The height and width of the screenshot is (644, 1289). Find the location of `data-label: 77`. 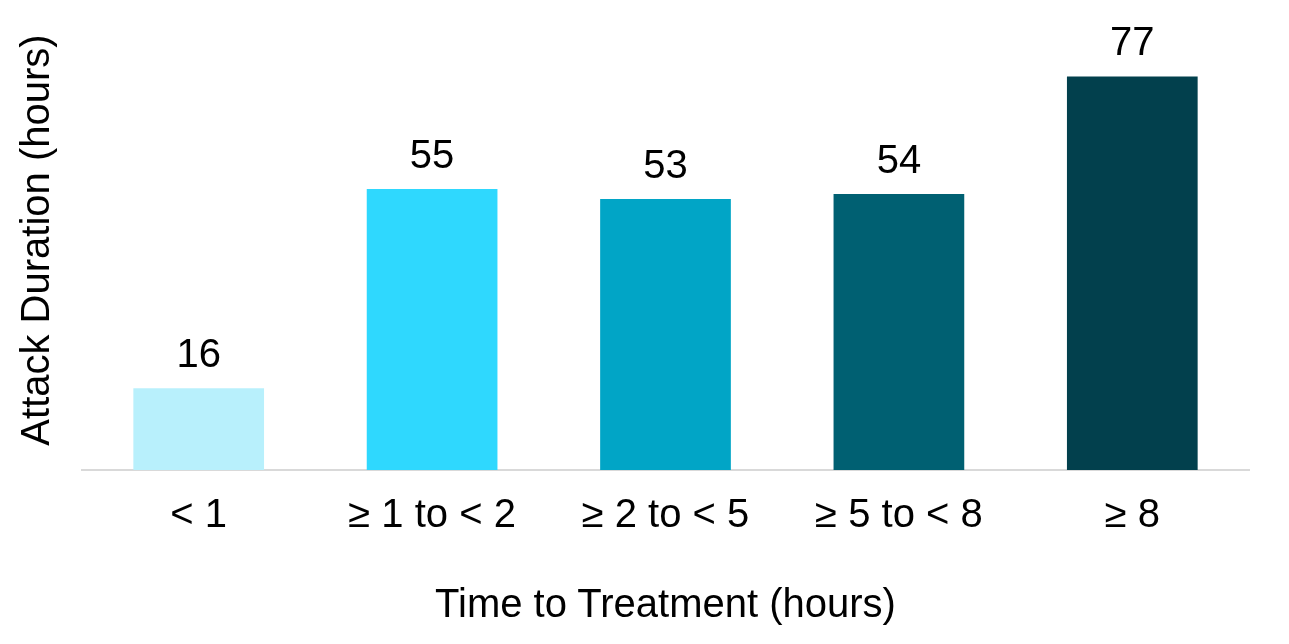

data-label: 77 is located at coordinates (1132, 41).